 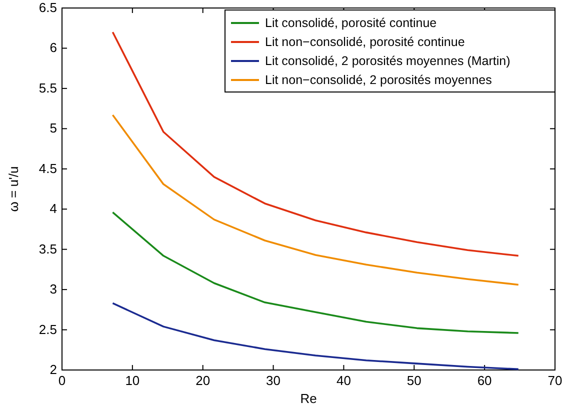 What do you see at coordinates (13, 189) in the screenshot?
I see `y-axis-title: ω = u'/u` at bounding box center [13, 189].